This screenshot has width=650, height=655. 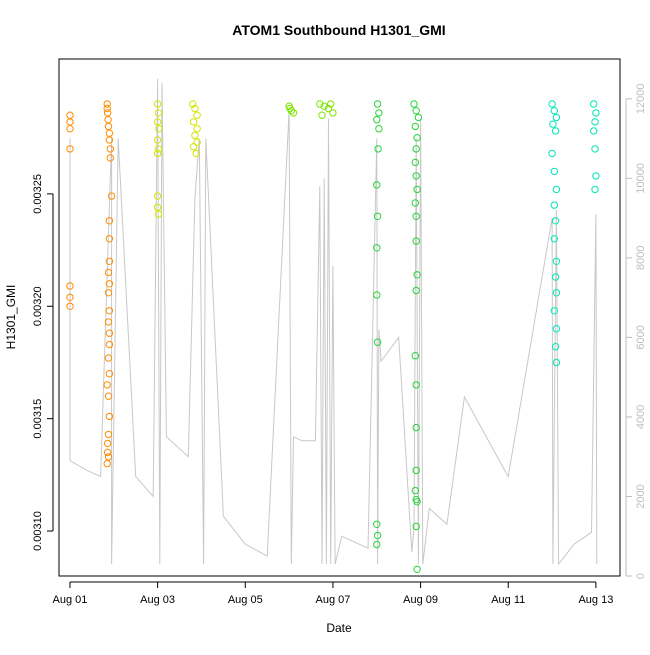 I want to click on x-tick-label: Aug 05, so click(x=245, y=600).